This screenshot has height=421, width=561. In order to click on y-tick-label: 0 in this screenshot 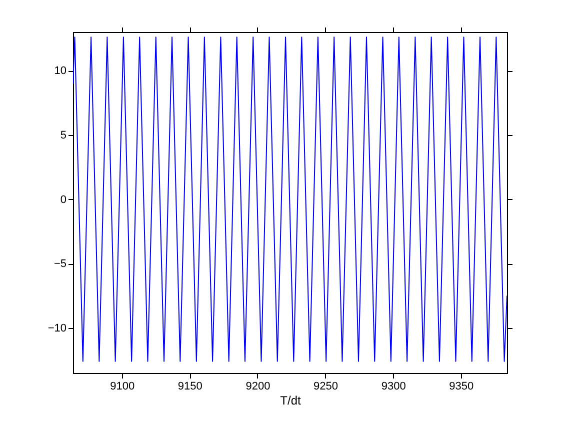, I will do `click(63, 200)`.